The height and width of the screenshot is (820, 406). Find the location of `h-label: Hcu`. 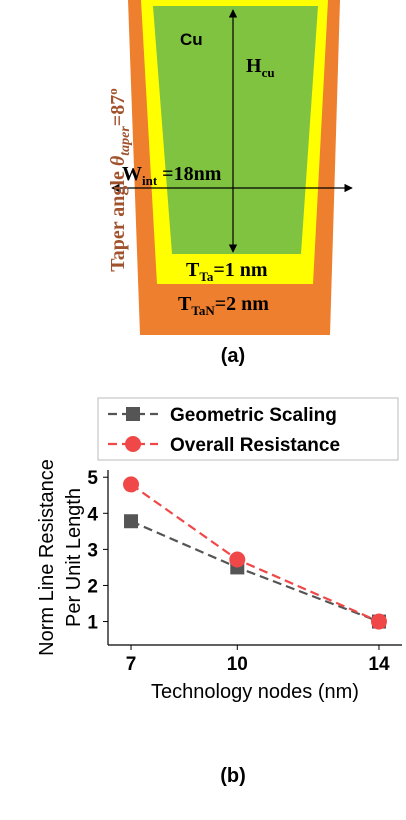

h-label: Hcu is located at coordinates (260, 67).